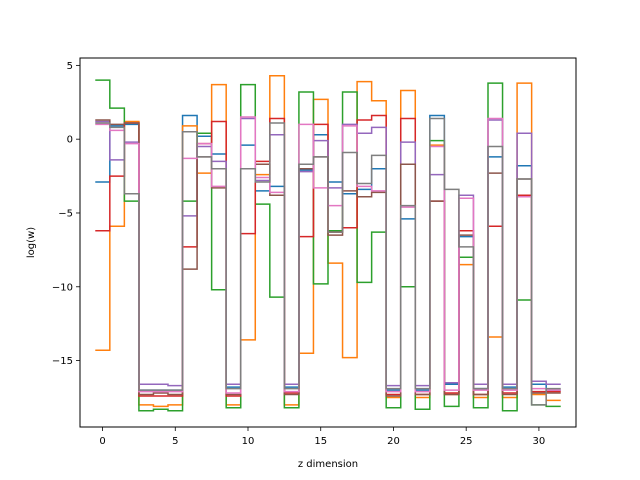  I want to click on y-axis: 5 0 −5 −10 −15, so click(66, 214).